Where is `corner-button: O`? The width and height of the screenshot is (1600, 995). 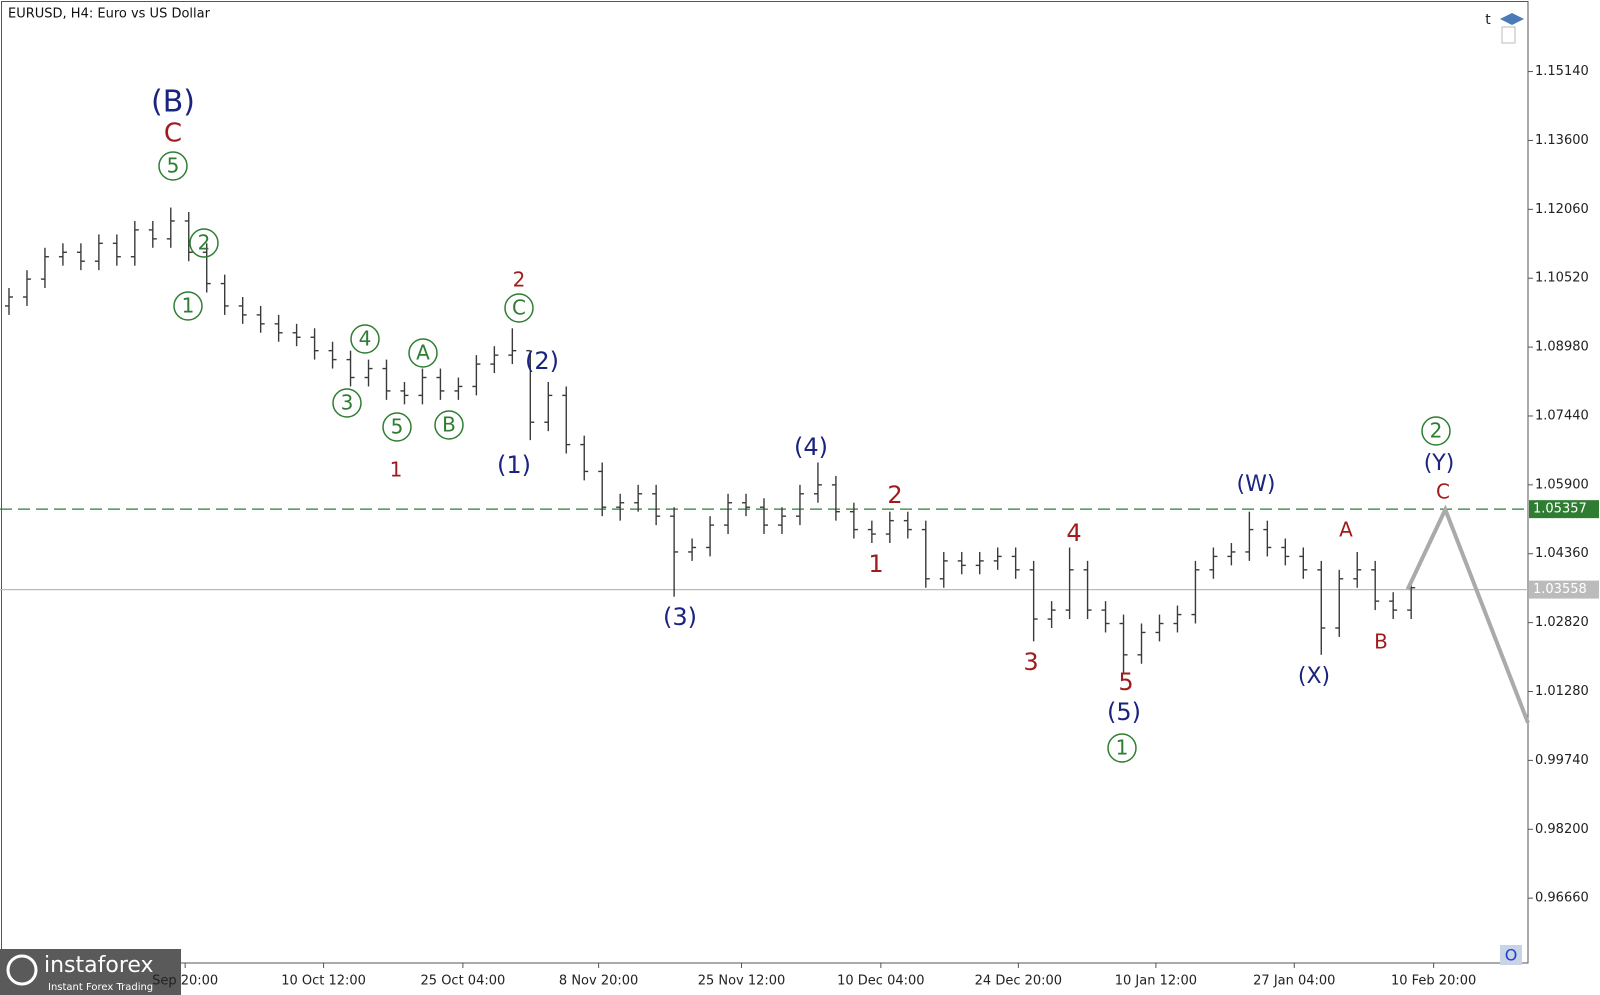
corner-button: O is located at coordinates (1511, 955).